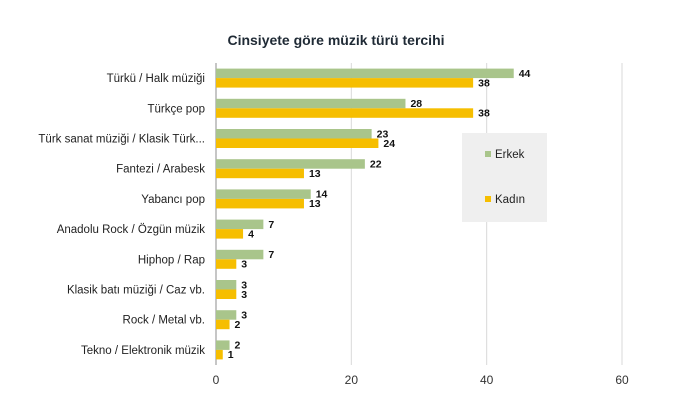  What do you see at coordinates (143, 351) in the screenshot?
I see `category-label: Tekno / Elektronik müzik` at bounding box center [143, 351].